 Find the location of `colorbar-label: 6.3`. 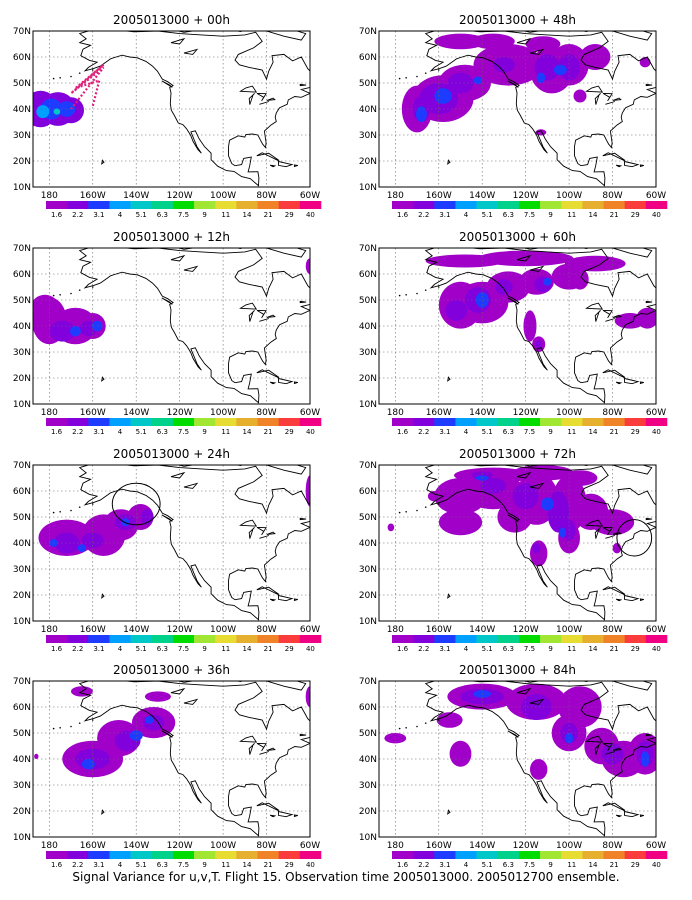

colorbar-label: 6.3 is located at coordinates (508, 865).